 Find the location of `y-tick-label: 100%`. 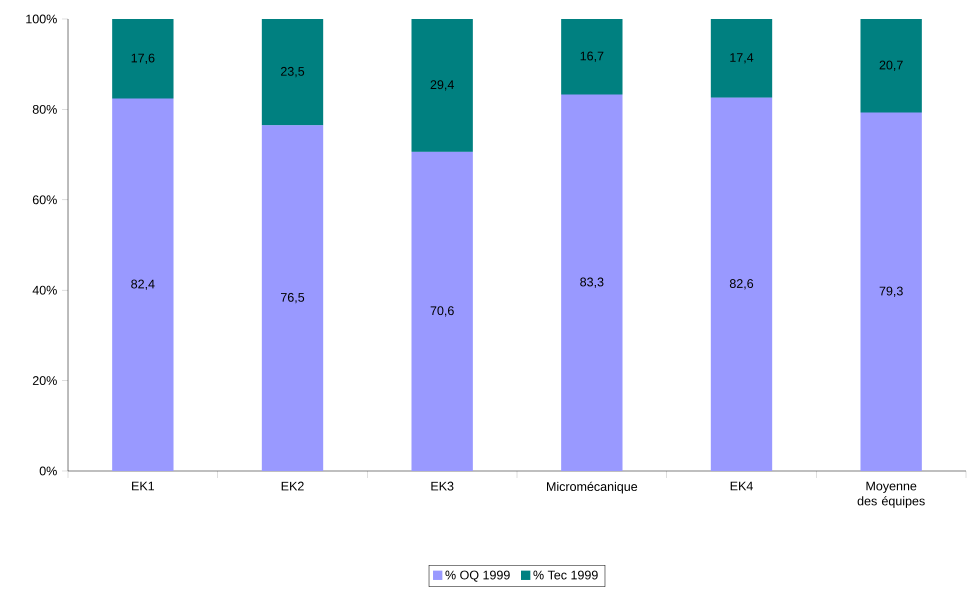

y-tick-label: 100% is located at coordinates (41, 19).